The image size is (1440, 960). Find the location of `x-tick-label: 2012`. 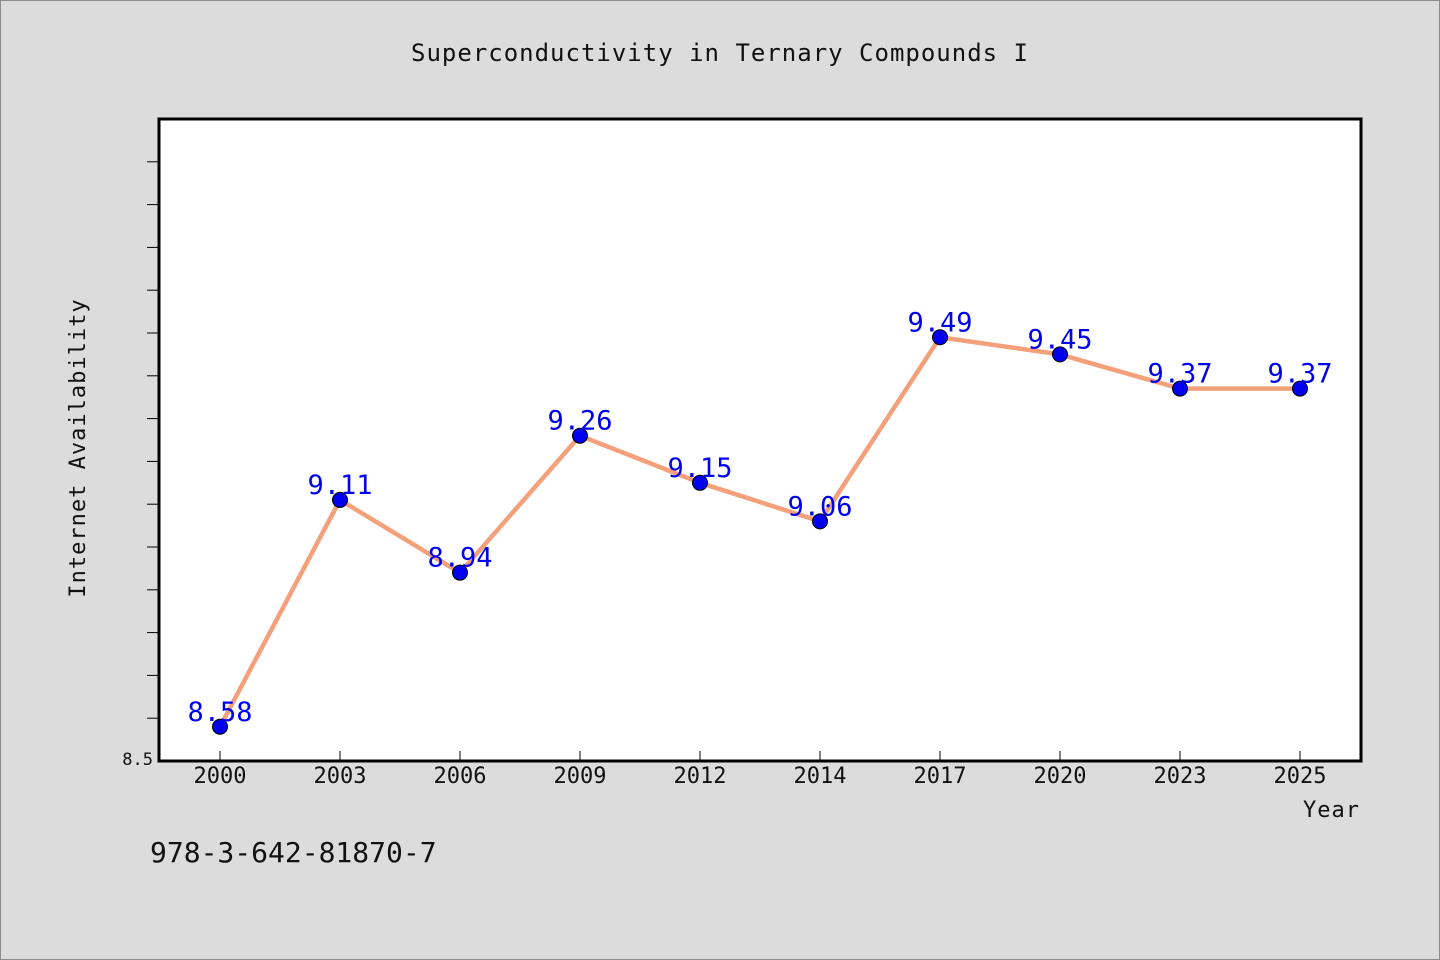

x-tick-label: 2012 is located at coordinates (700, 776).